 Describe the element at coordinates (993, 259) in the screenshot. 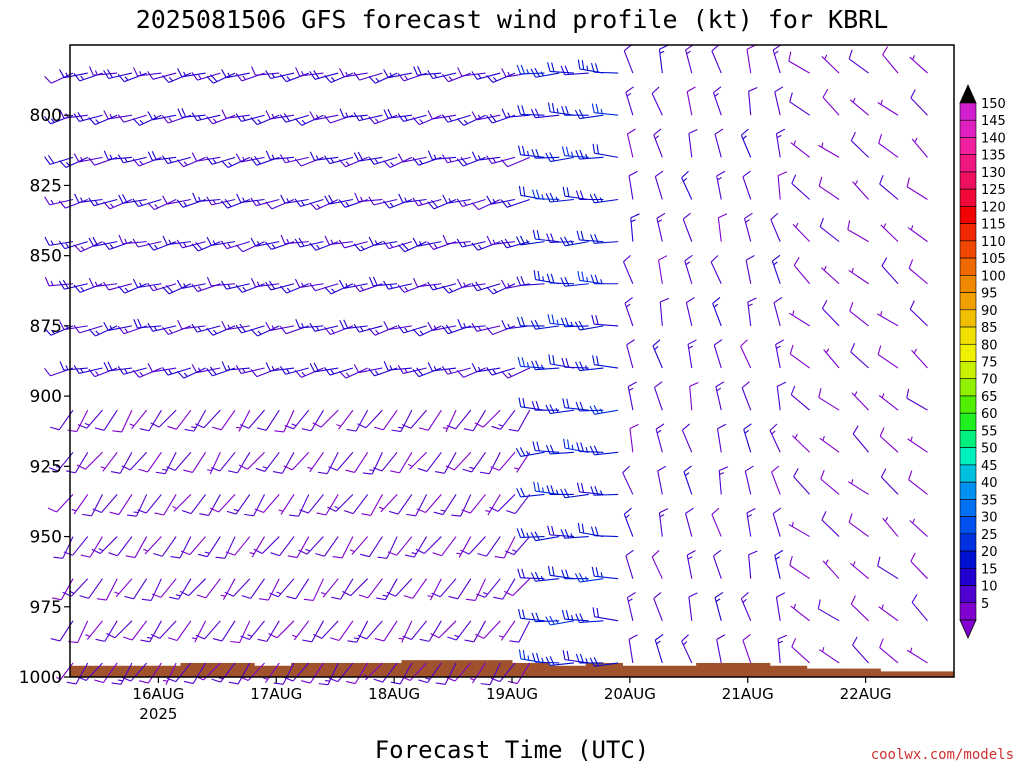

I see `colorbar-label: 105` at that location.